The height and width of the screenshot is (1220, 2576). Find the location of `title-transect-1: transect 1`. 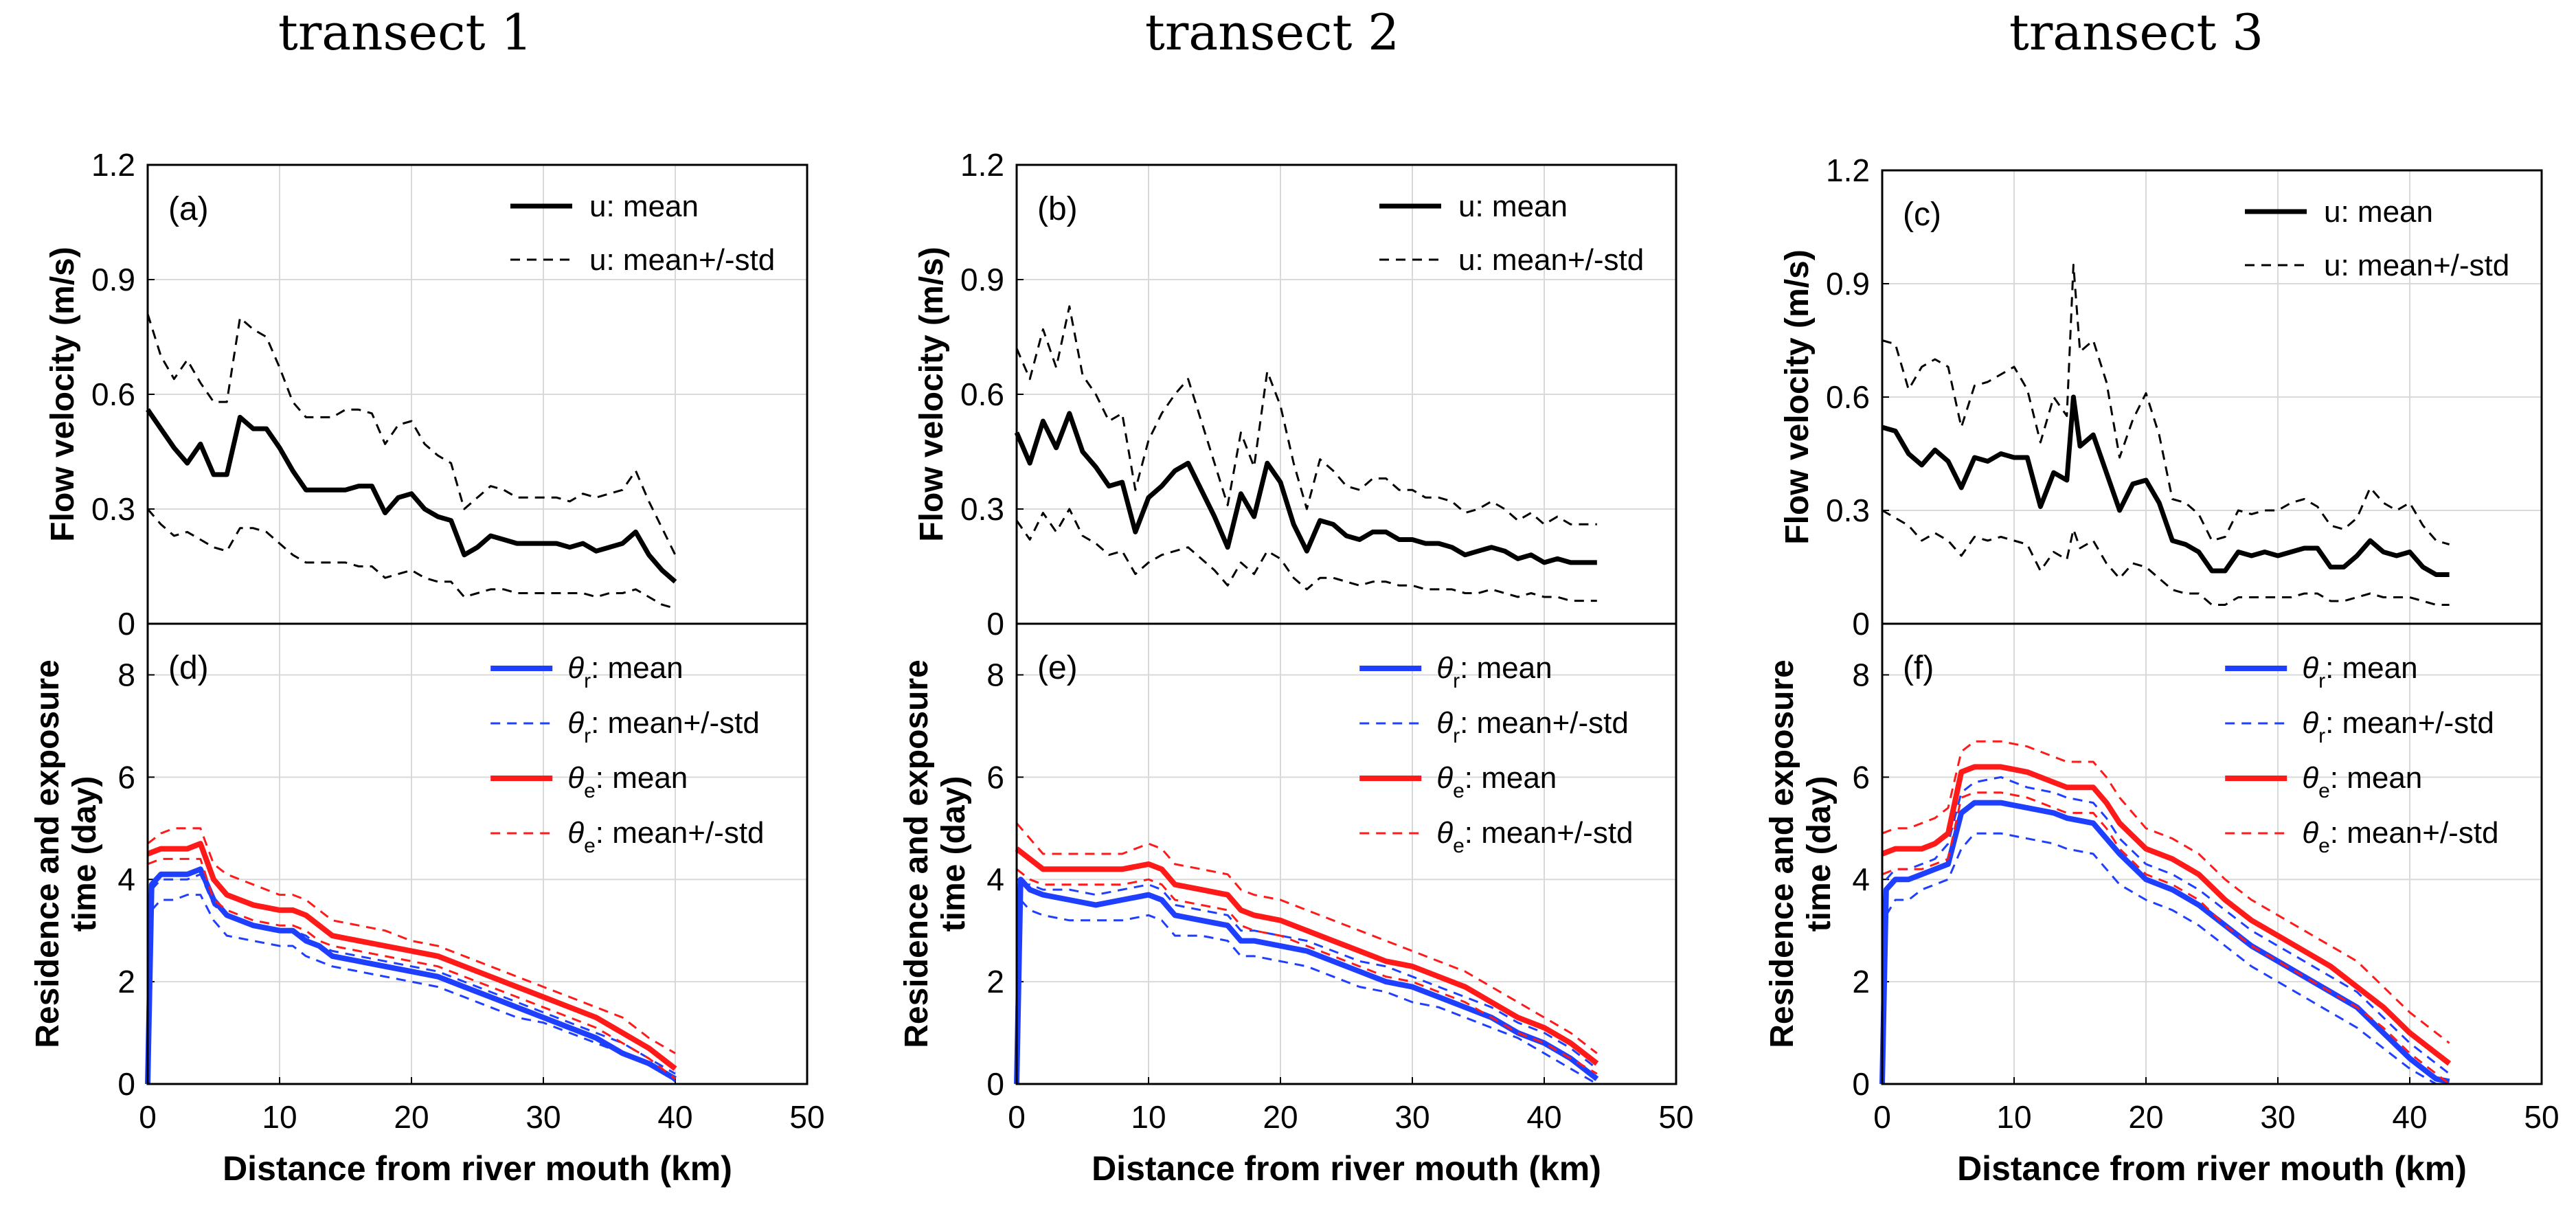

title-transect-1: transect 1 is located at coordinates (405, 32).